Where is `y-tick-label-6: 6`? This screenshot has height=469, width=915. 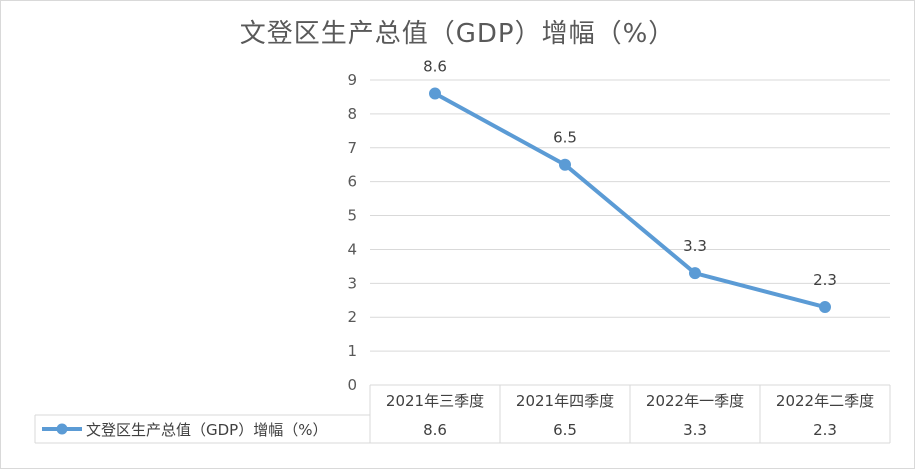
y-tick-label-6: 6 is located at coordinates (352, 182).